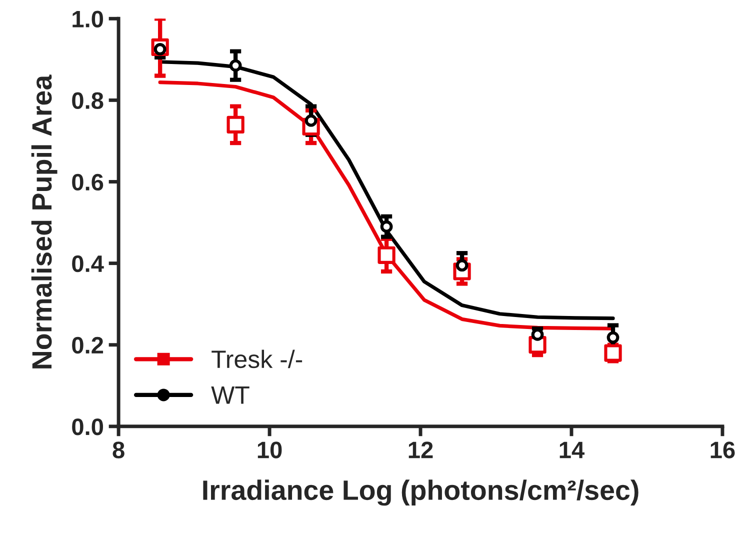 The width and height of the screenshot is (741, 533). I want to click on y-tick-label: 0.0, so click(88, 427).